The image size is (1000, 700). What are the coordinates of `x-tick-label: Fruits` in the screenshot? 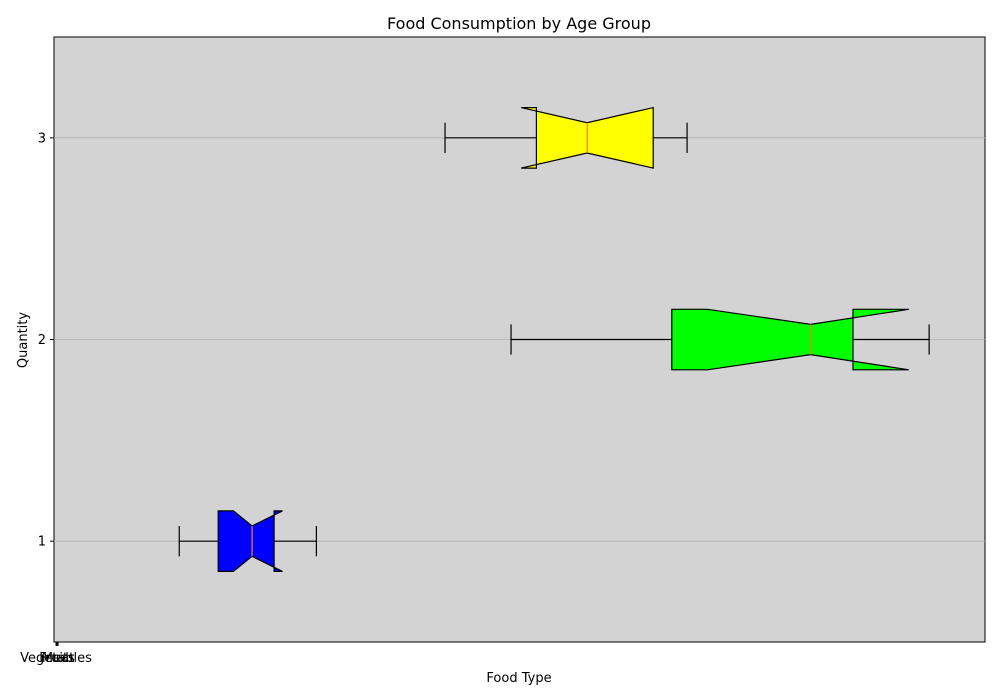 It's located at (57, 658).